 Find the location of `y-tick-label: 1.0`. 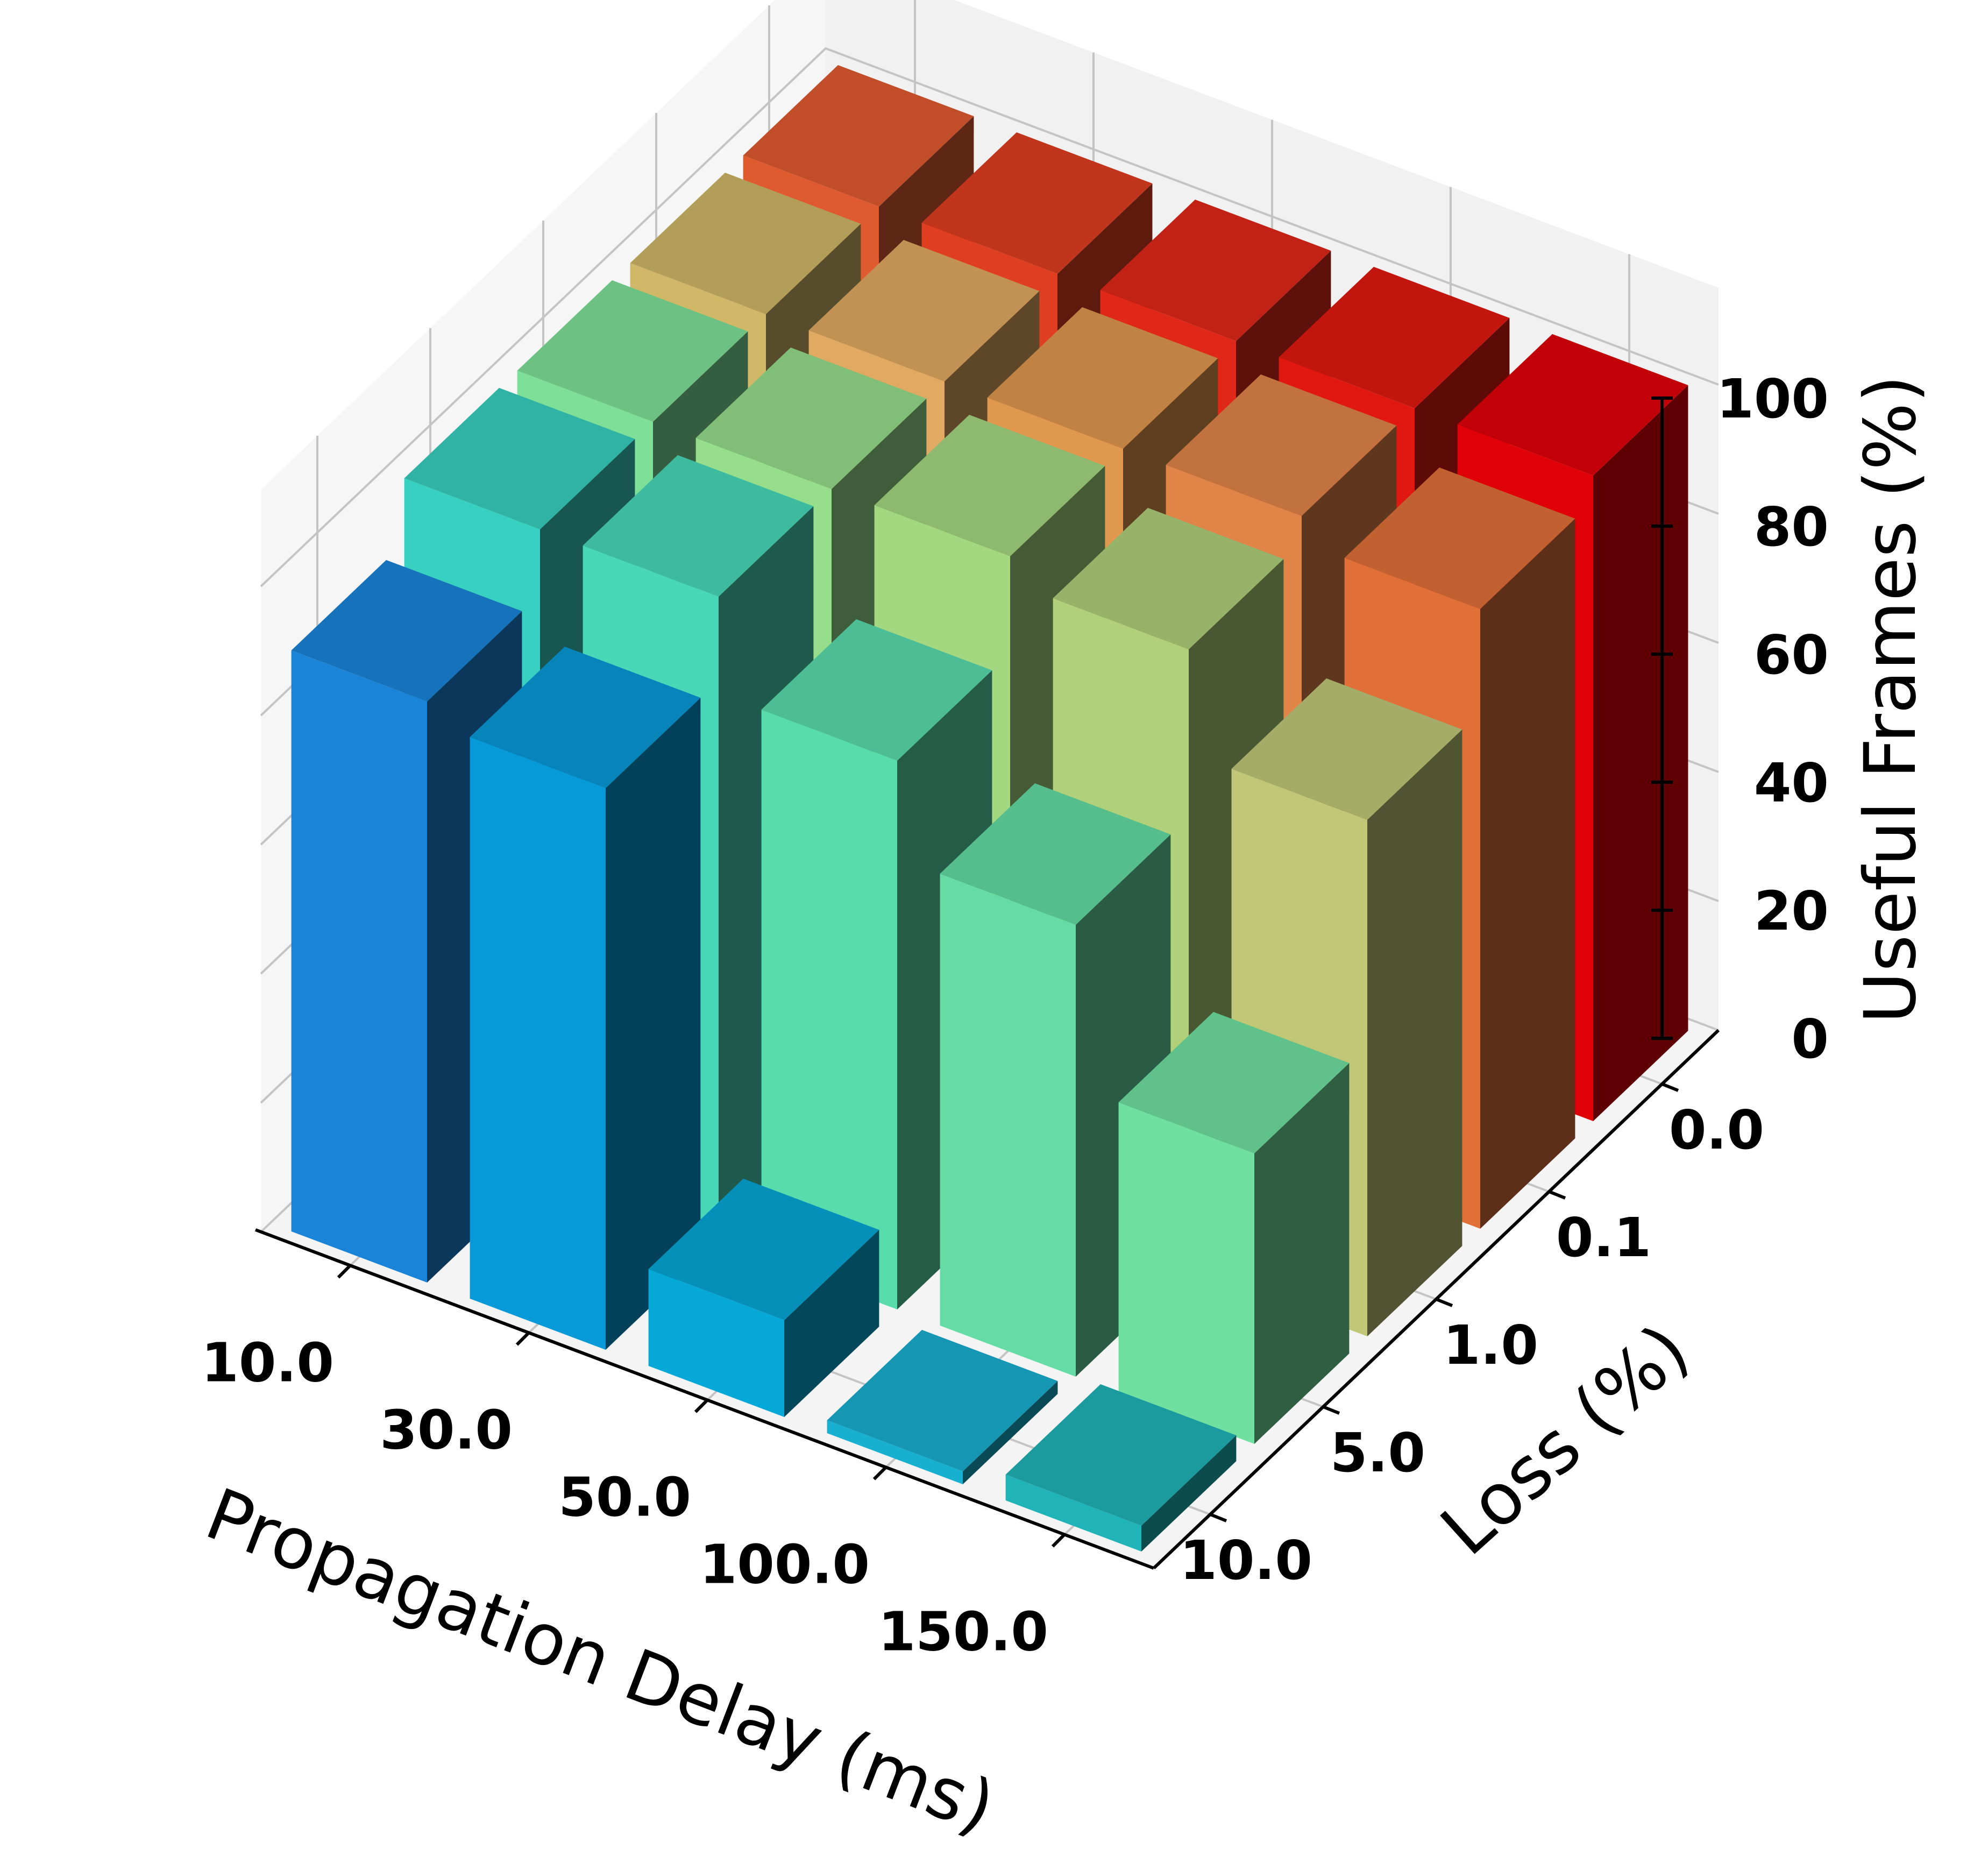

y-tick-label: 1.0 is located at coordinates (1490, 1346).